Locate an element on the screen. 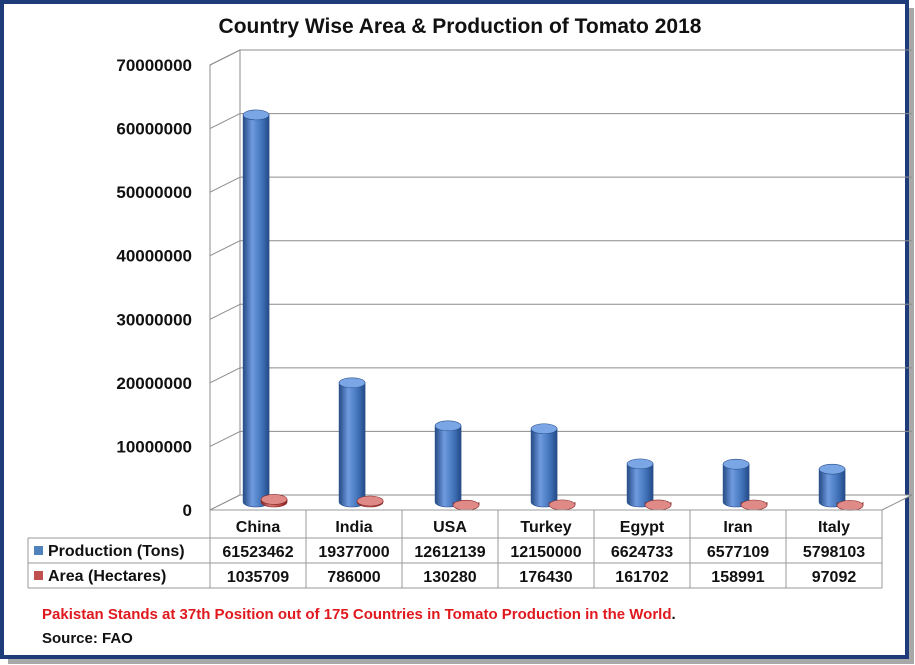 This screenshot has width=915, height=665. y-tick-label: 70000000 is located at coordinates (154, 65).